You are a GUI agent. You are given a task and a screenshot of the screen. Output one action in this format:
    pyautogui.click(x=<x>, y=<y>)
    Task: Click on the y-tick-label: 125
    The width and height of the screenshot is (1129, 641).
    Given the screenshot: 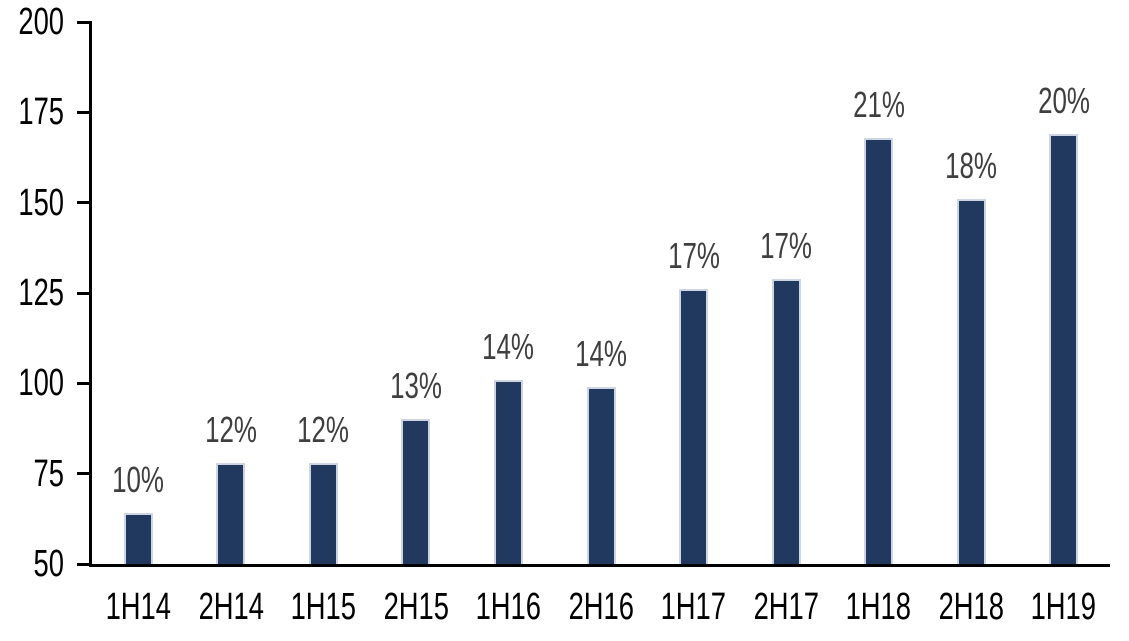 What is the action you would take?
    pyautogui.click(x=41, y=293)
    